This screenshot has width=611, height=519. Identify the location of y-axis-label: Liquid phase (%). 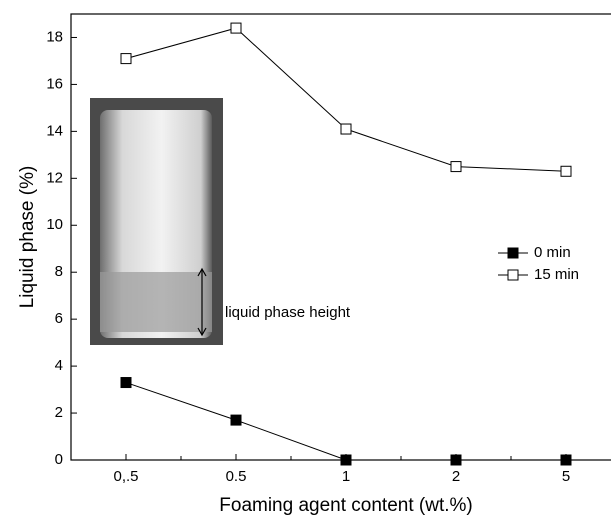
(27, 237).